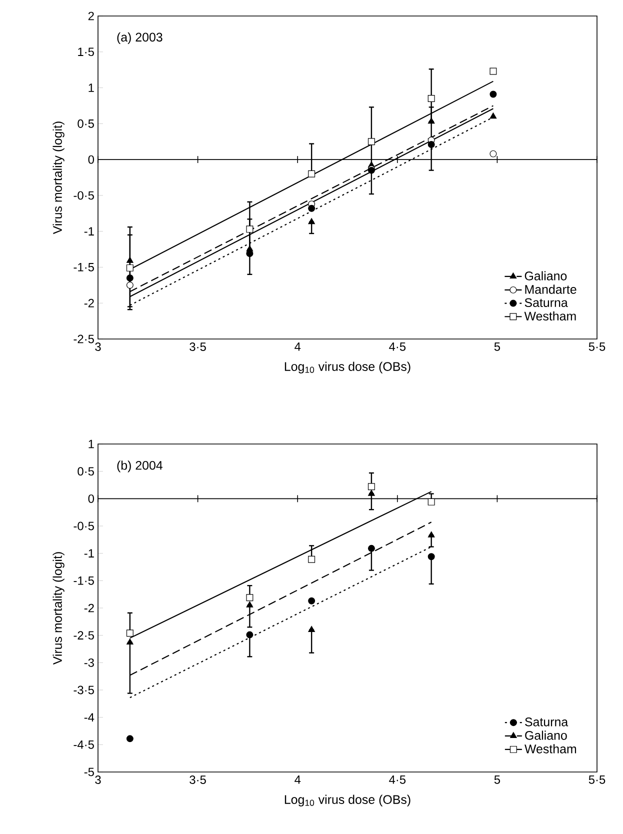 The image size is (623, 834). Describe the element at coordinates (86, 52) in the screenshot. I see `y-tick-label: 1·5` at that location.